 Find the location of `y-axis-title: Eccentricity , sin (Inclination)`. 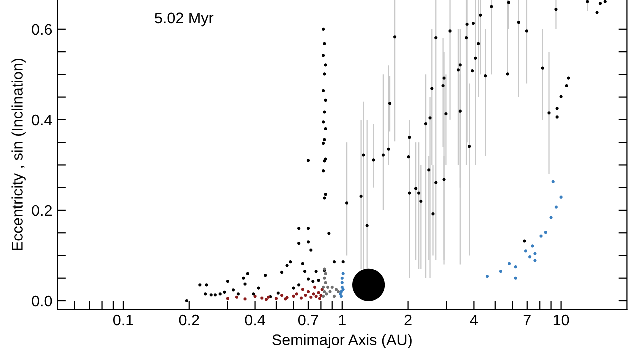

y-axis-title: Eccentricity , sin (Inclination) is located at coordinates (19, 154).